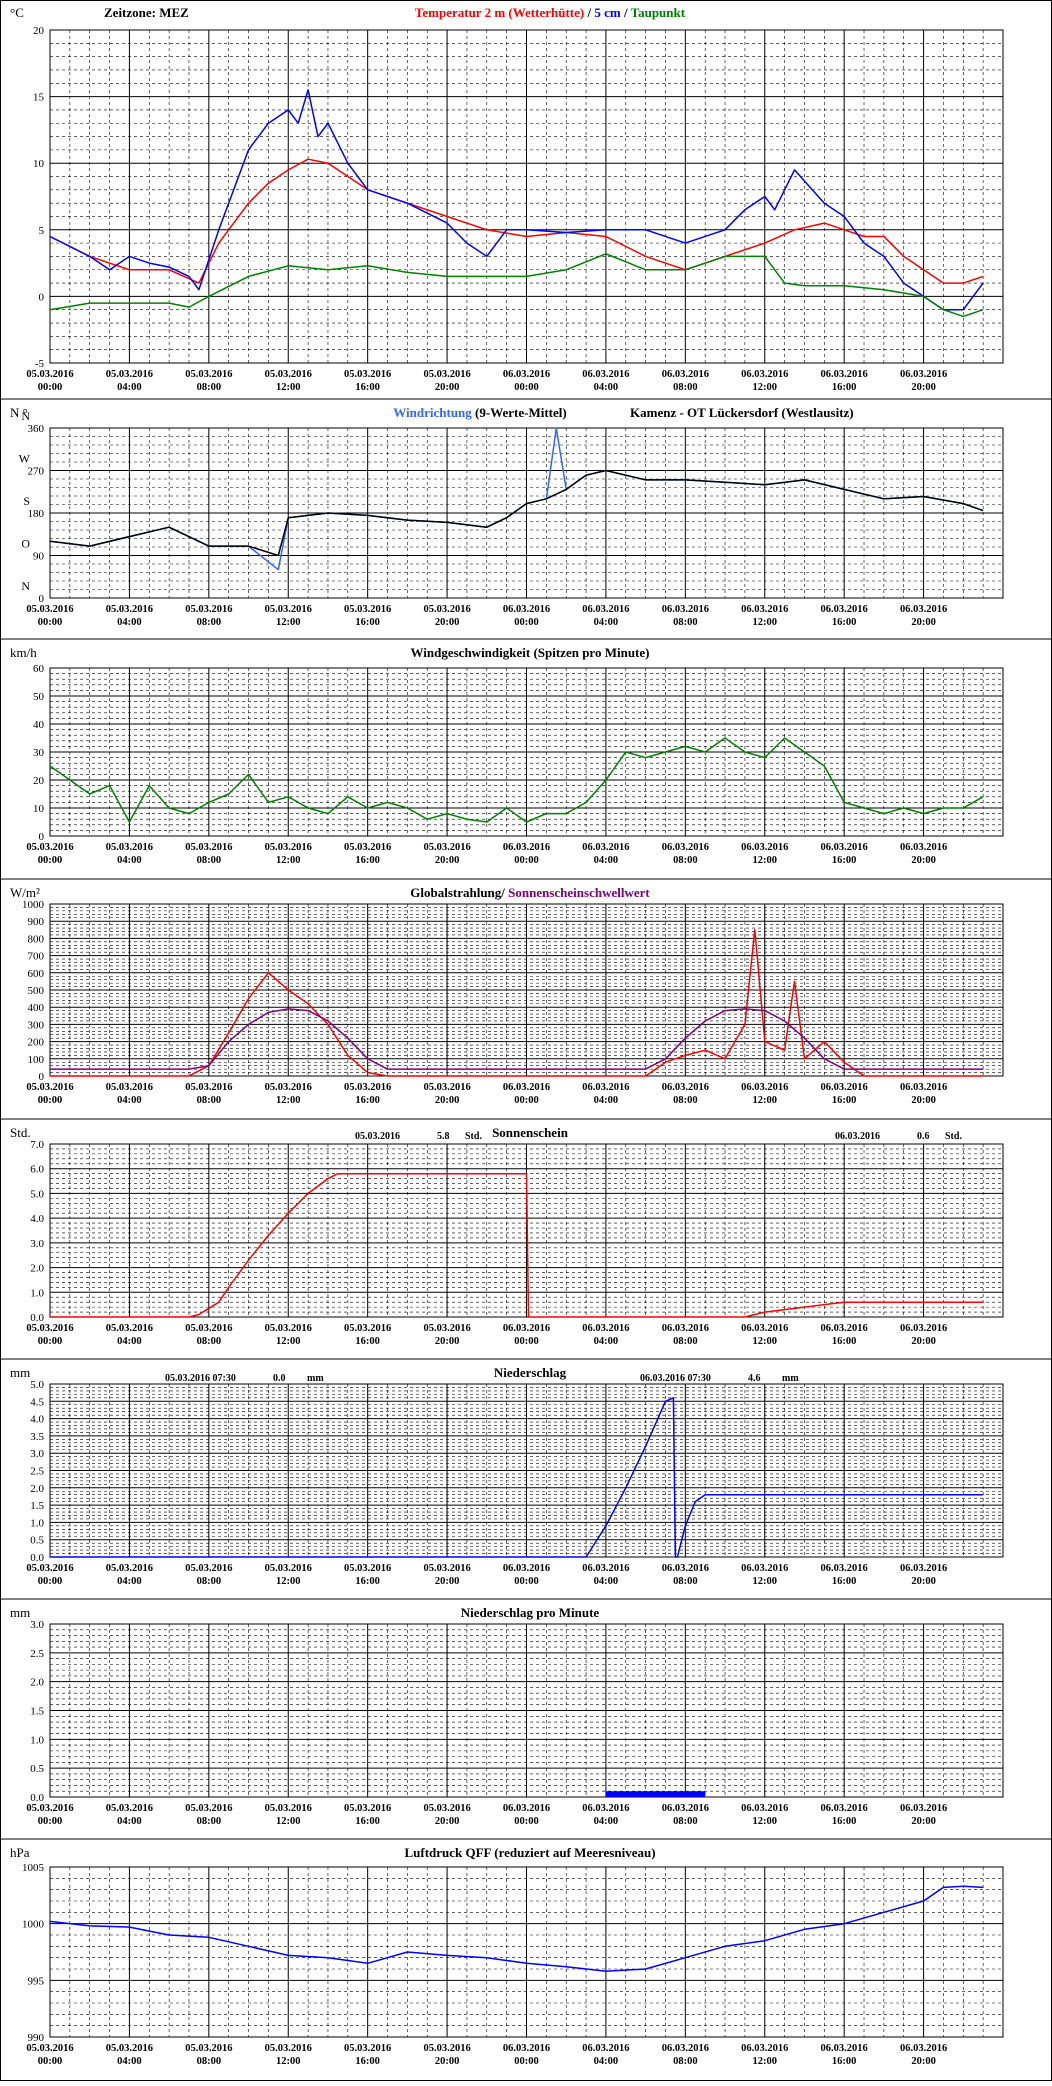 The image size is (1052, 2086). What do you see at coordinates (39, 697) in the screenshot?
I see `y-tick-label: 50` at bounding box center [39, 697].